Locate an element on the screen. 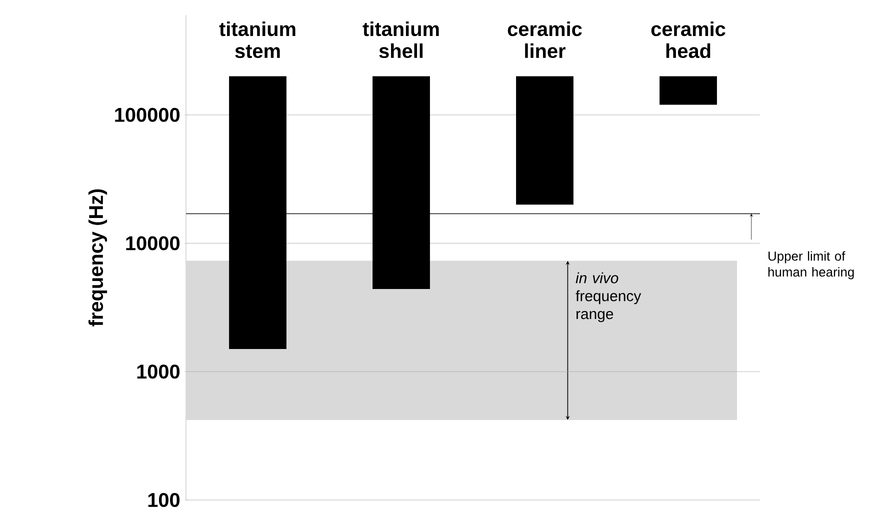 The height and width of the screenshot is (510, 869). x-tick-label: titanium stem is located at coordinates (257, 40).